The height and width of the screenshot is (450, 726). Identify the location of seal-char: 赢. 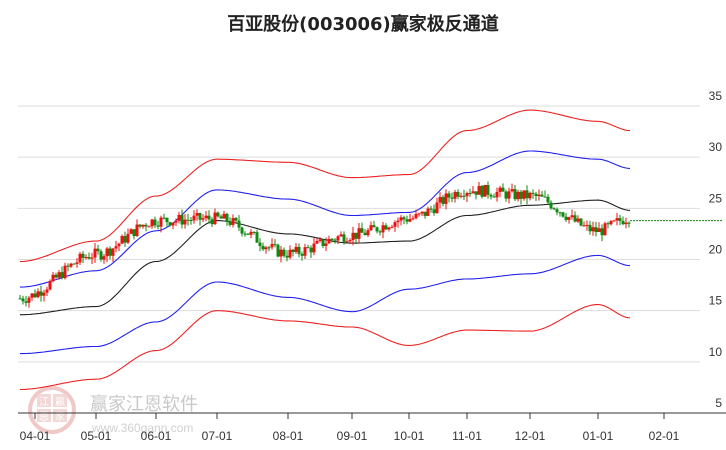
(60, 401).